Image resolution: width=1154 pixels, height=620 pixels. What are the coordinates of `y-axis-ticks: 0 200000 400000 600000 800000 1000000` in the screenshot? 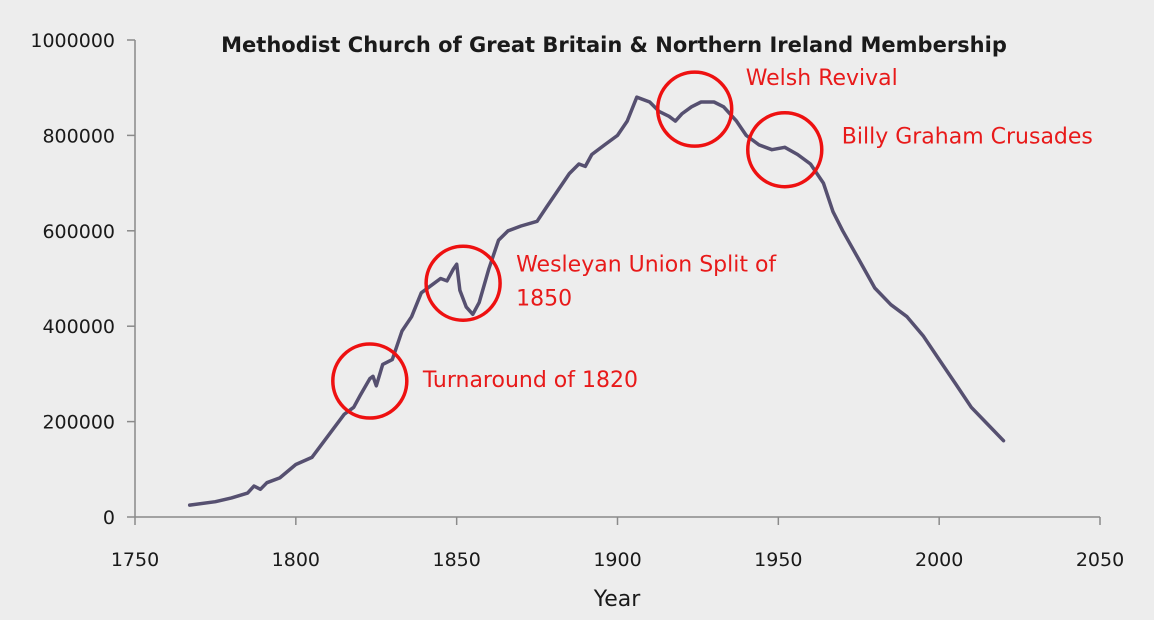 It's located at (82, 279).